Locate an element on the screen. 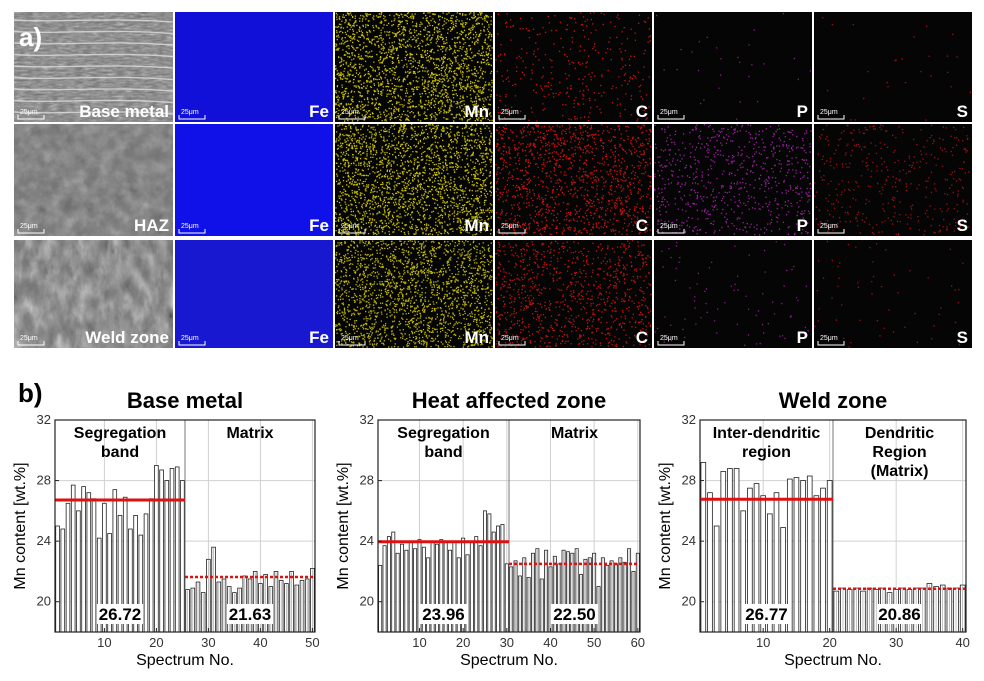 This screenshot has width=984, height=681. map-tile-base-metal-s: 25μm S is located at coordinates (893, 67).